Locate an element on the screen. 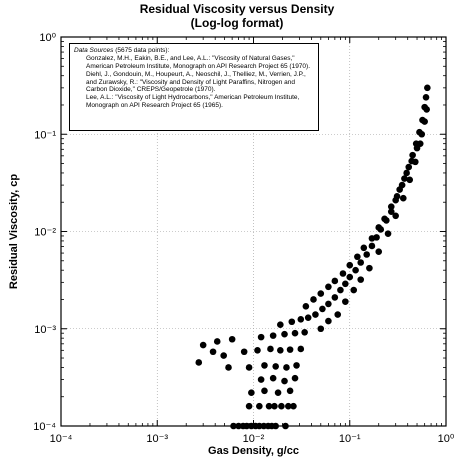  x-tick-label: 10⁰ is located at coordinates (446, 439).